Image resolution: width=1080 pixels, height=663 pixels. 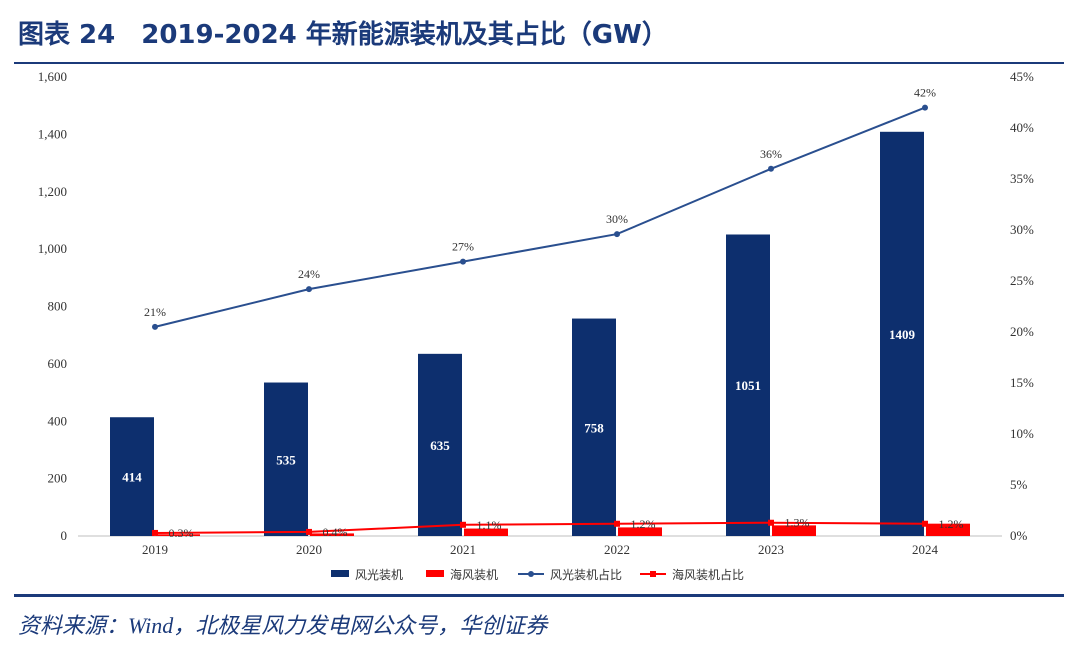 What do you see at coordinates (181, 533) in the screenshot?
I see `point-label: 0.3%` at bounding box center [181, 533].